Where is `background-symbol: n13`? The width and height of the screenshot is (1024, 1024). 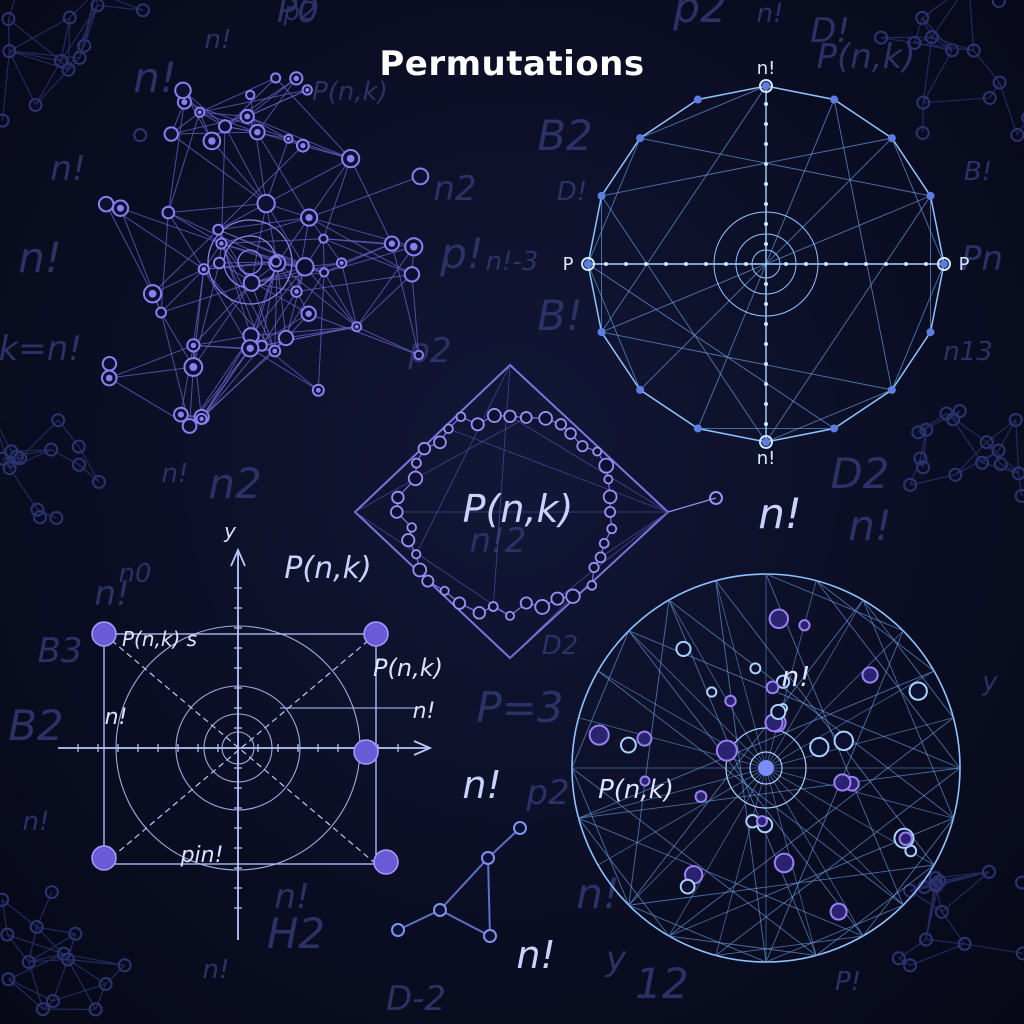 background-symbol: n13 is located at coordinates (968, 352).